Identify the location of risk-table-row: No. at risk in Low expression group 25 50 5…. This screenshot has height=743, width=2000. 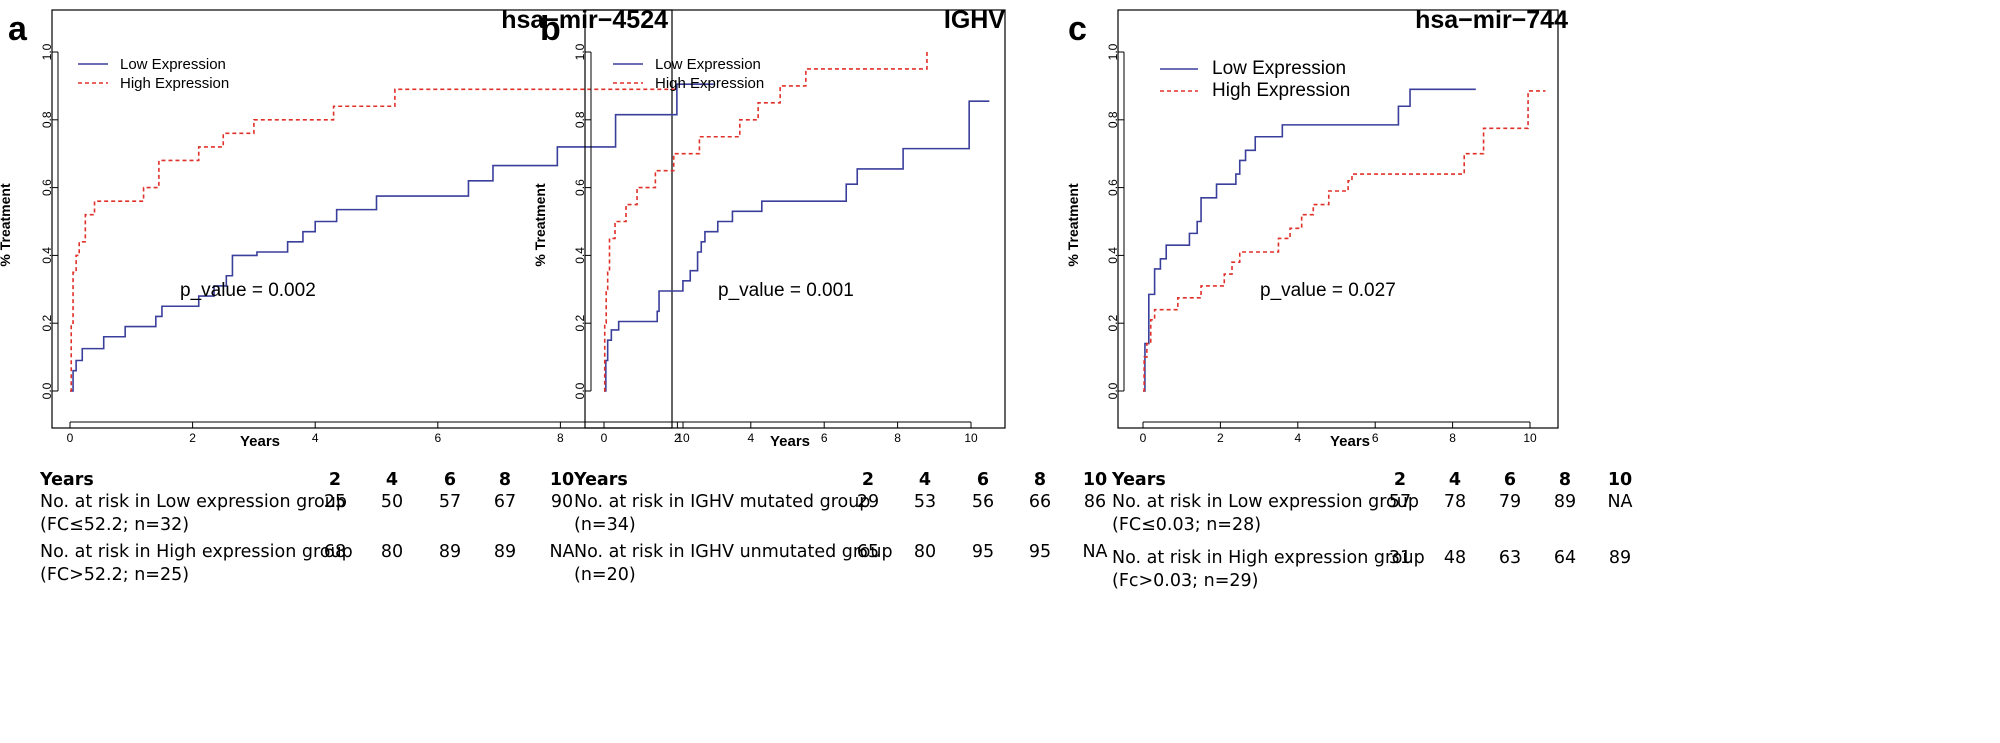
(340, 516).